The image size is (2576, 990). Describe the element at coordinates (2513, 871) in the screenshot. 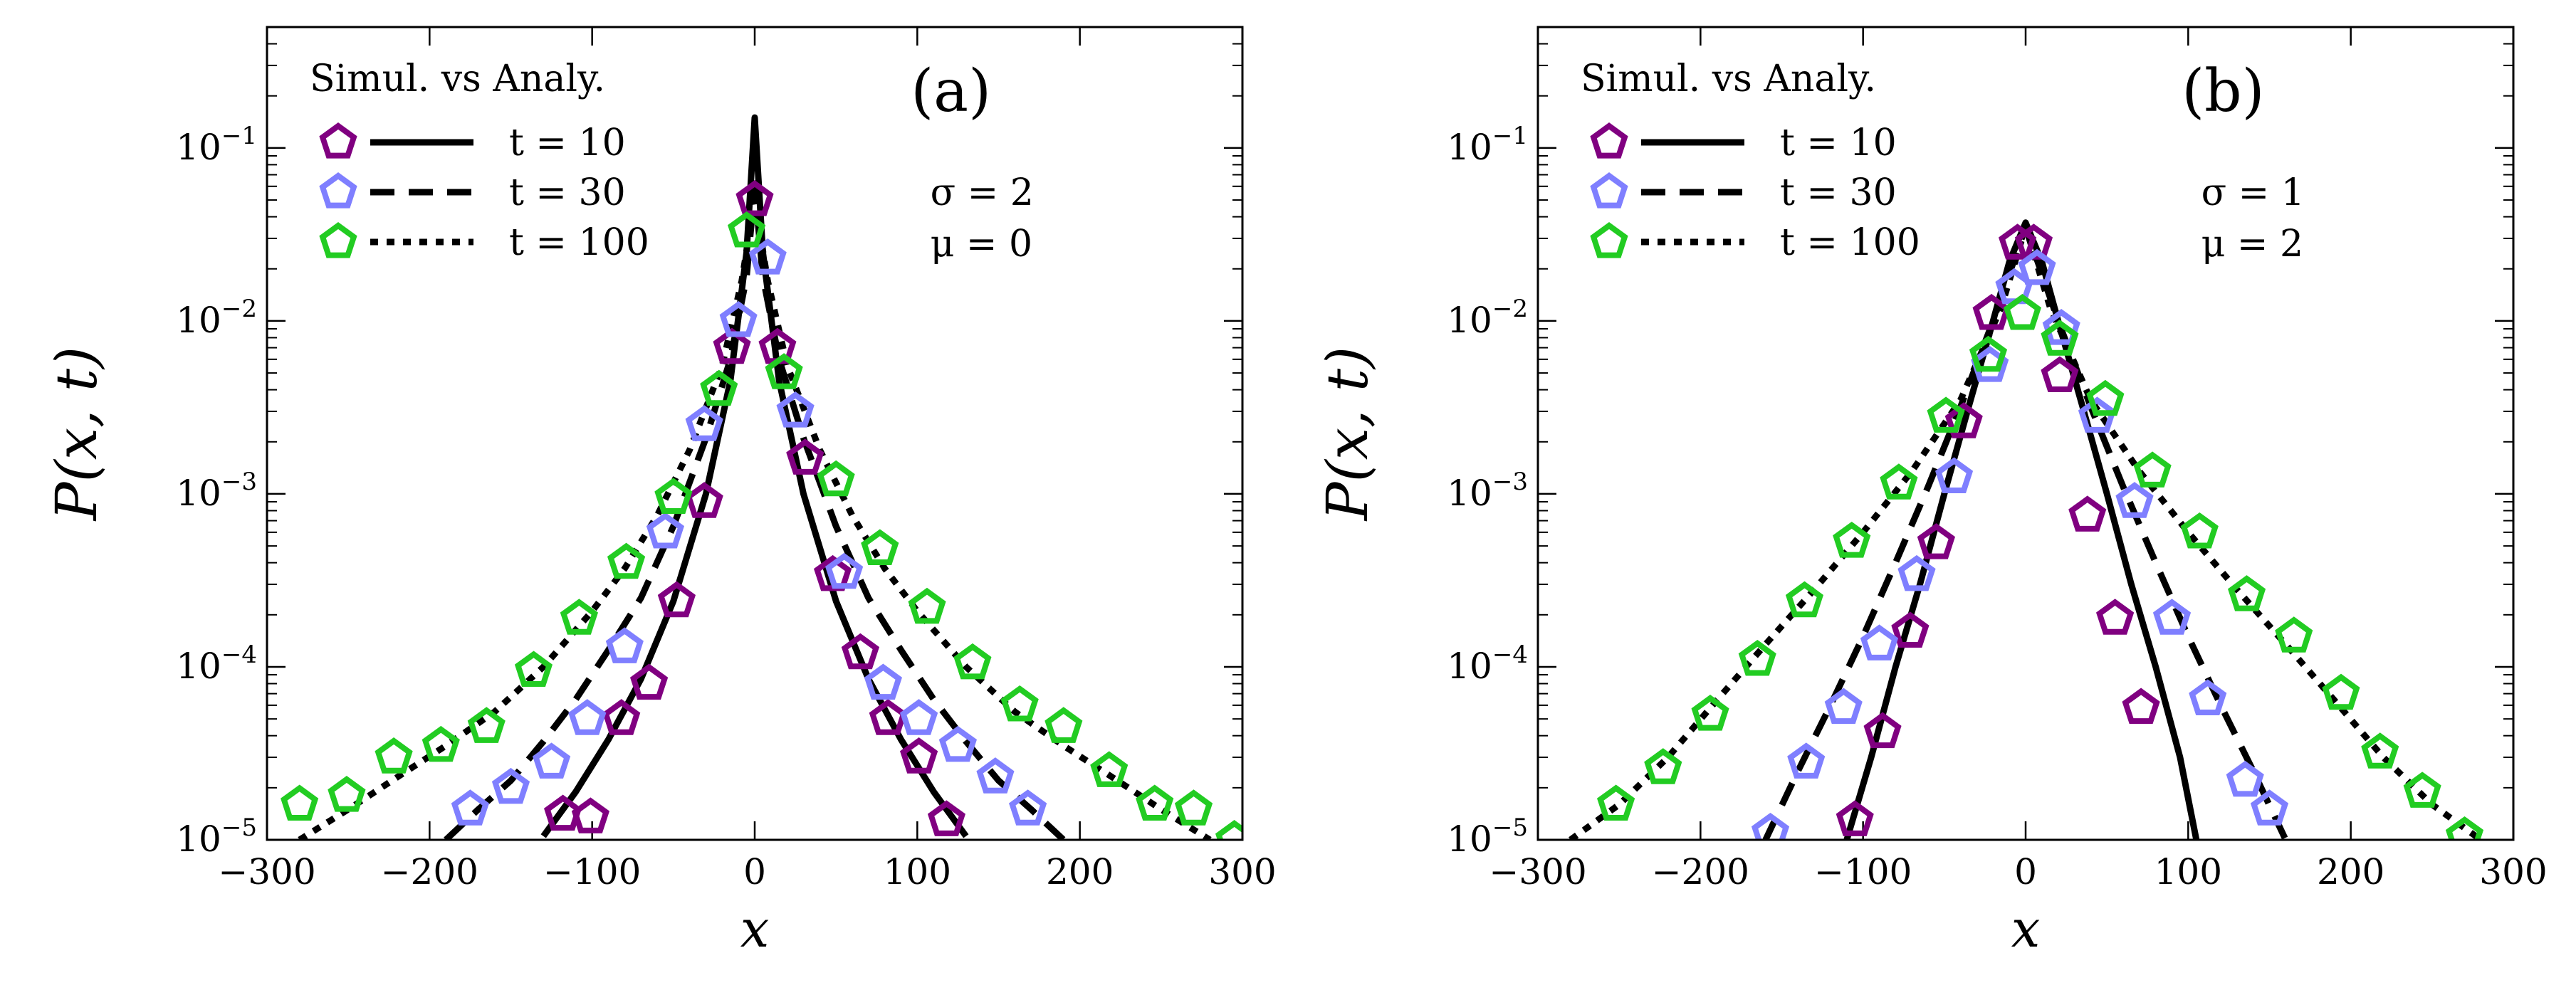

I see `x-tick-label: 300` at that location.